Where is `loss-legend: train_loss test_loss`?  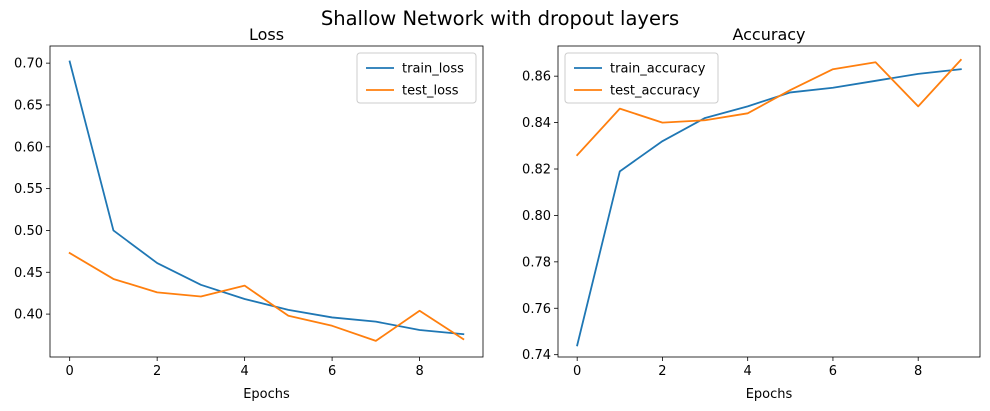 loss-legend: train_loss test_loss is located at coordinates (416, 78).